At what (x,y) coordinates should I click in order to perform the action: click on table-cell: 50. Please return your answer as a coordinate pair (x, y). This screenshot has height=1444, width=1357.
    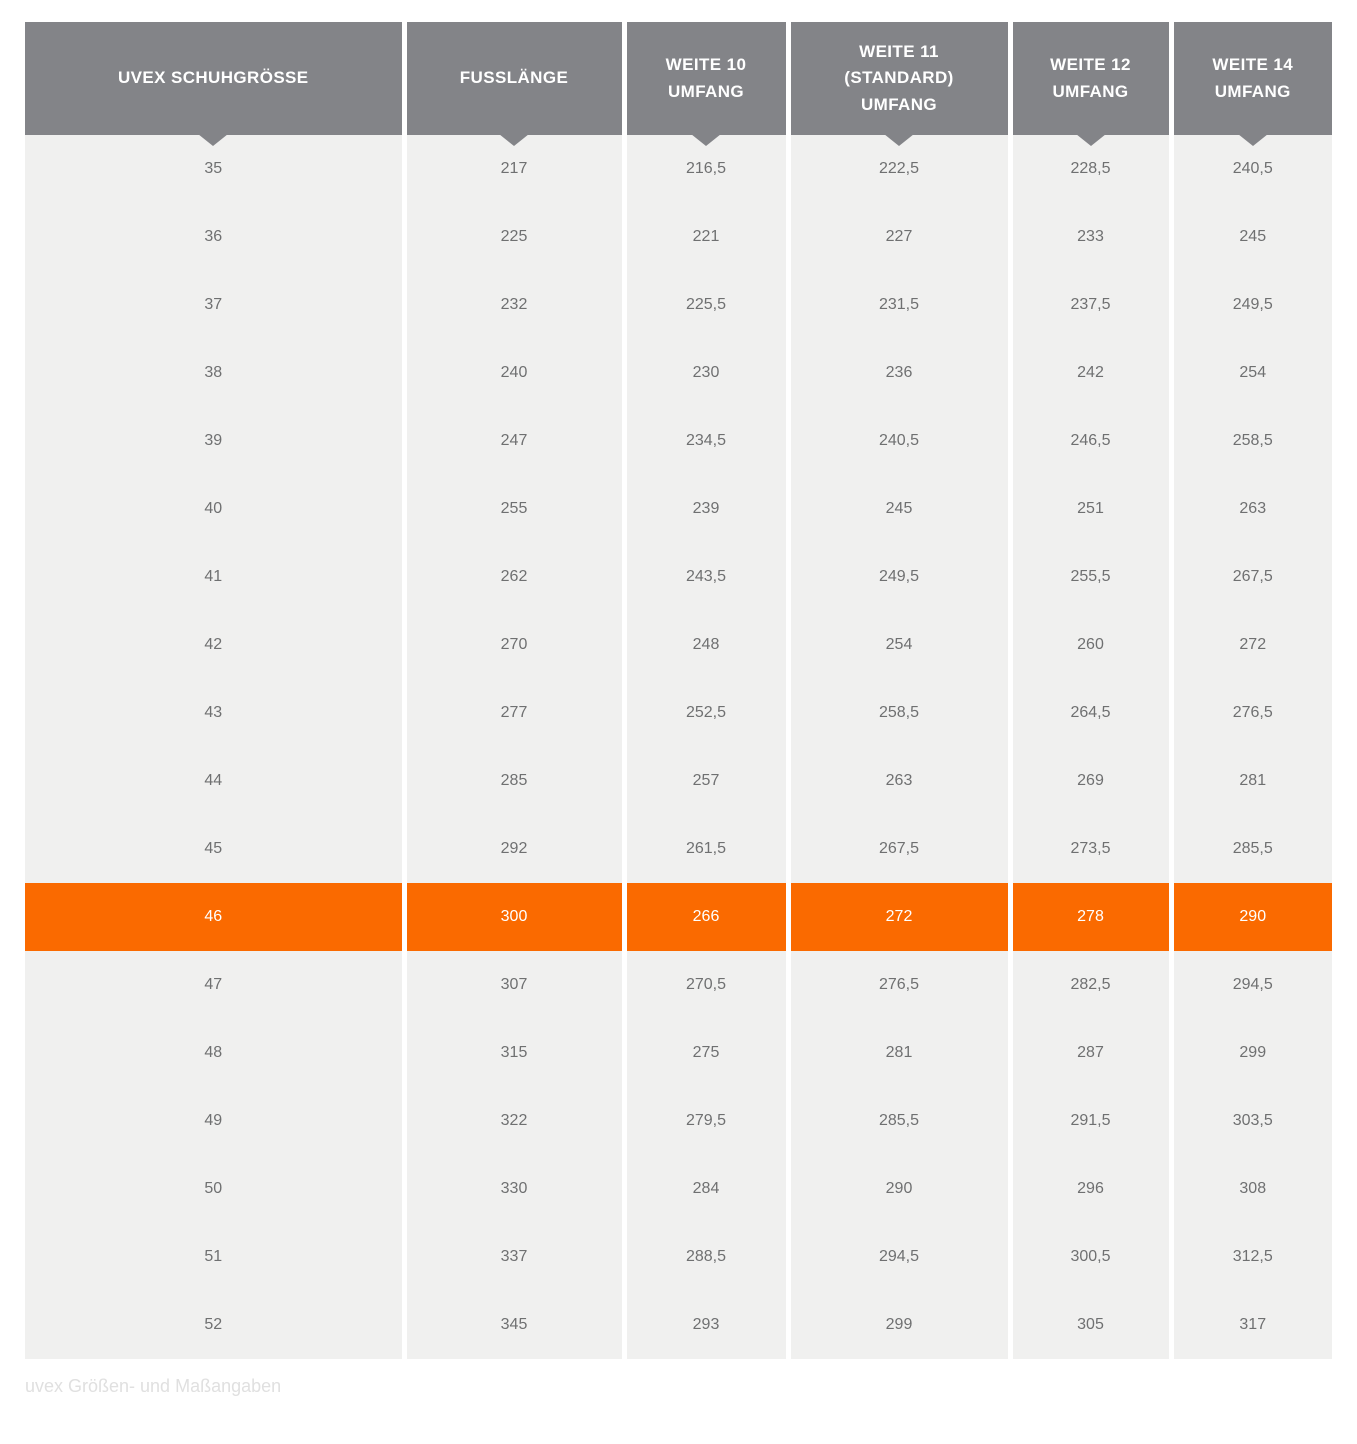
    Looking at the image, I should click on (214, 1189).